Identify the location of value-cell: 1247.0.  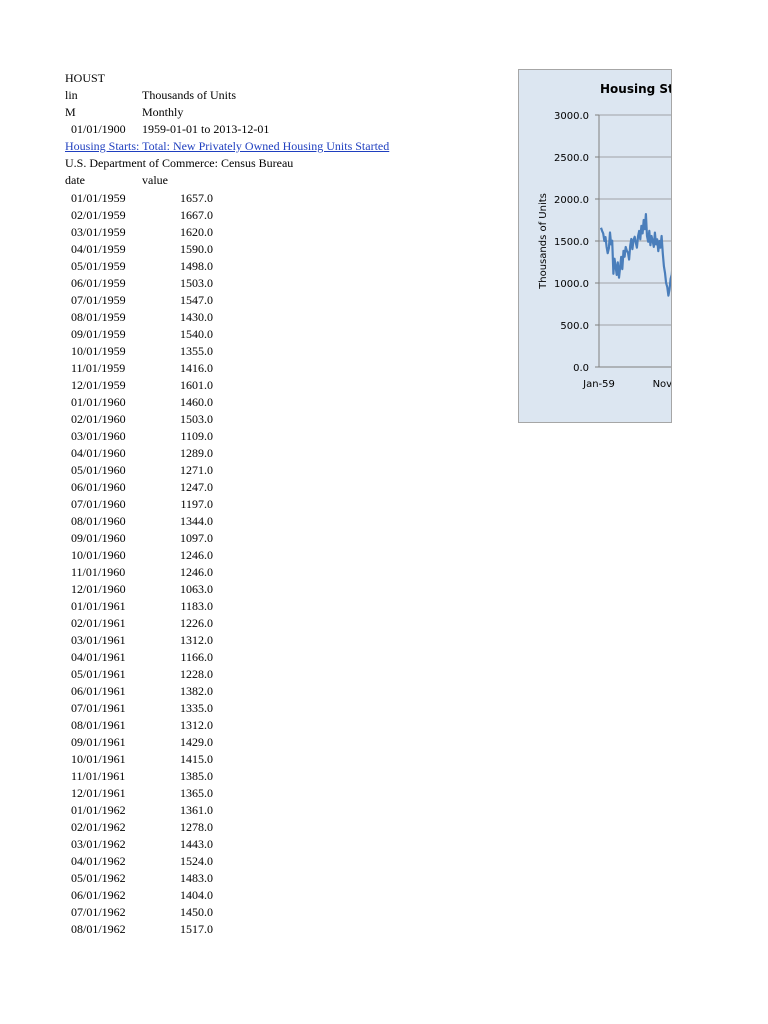
(196, 487).